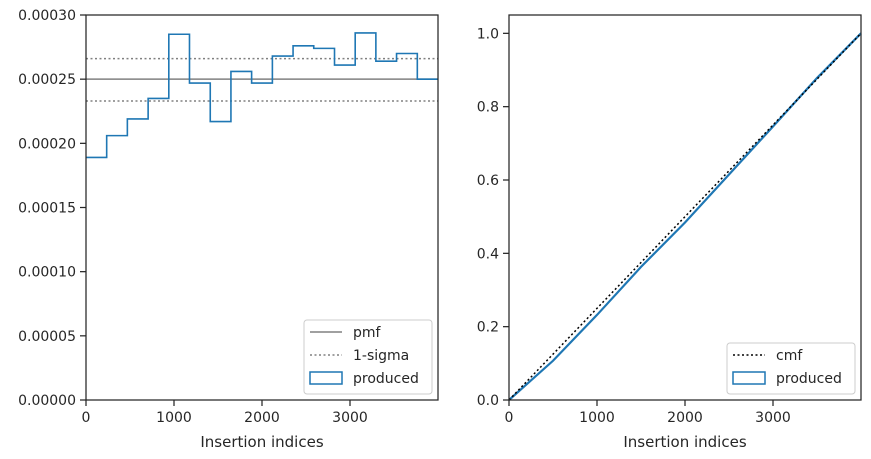 The height and width of the screenshot is (459, 871). Describe the element at coordinates (47, 80) in the screenshot. I see `y-tick-label: 0.00025` at that location.